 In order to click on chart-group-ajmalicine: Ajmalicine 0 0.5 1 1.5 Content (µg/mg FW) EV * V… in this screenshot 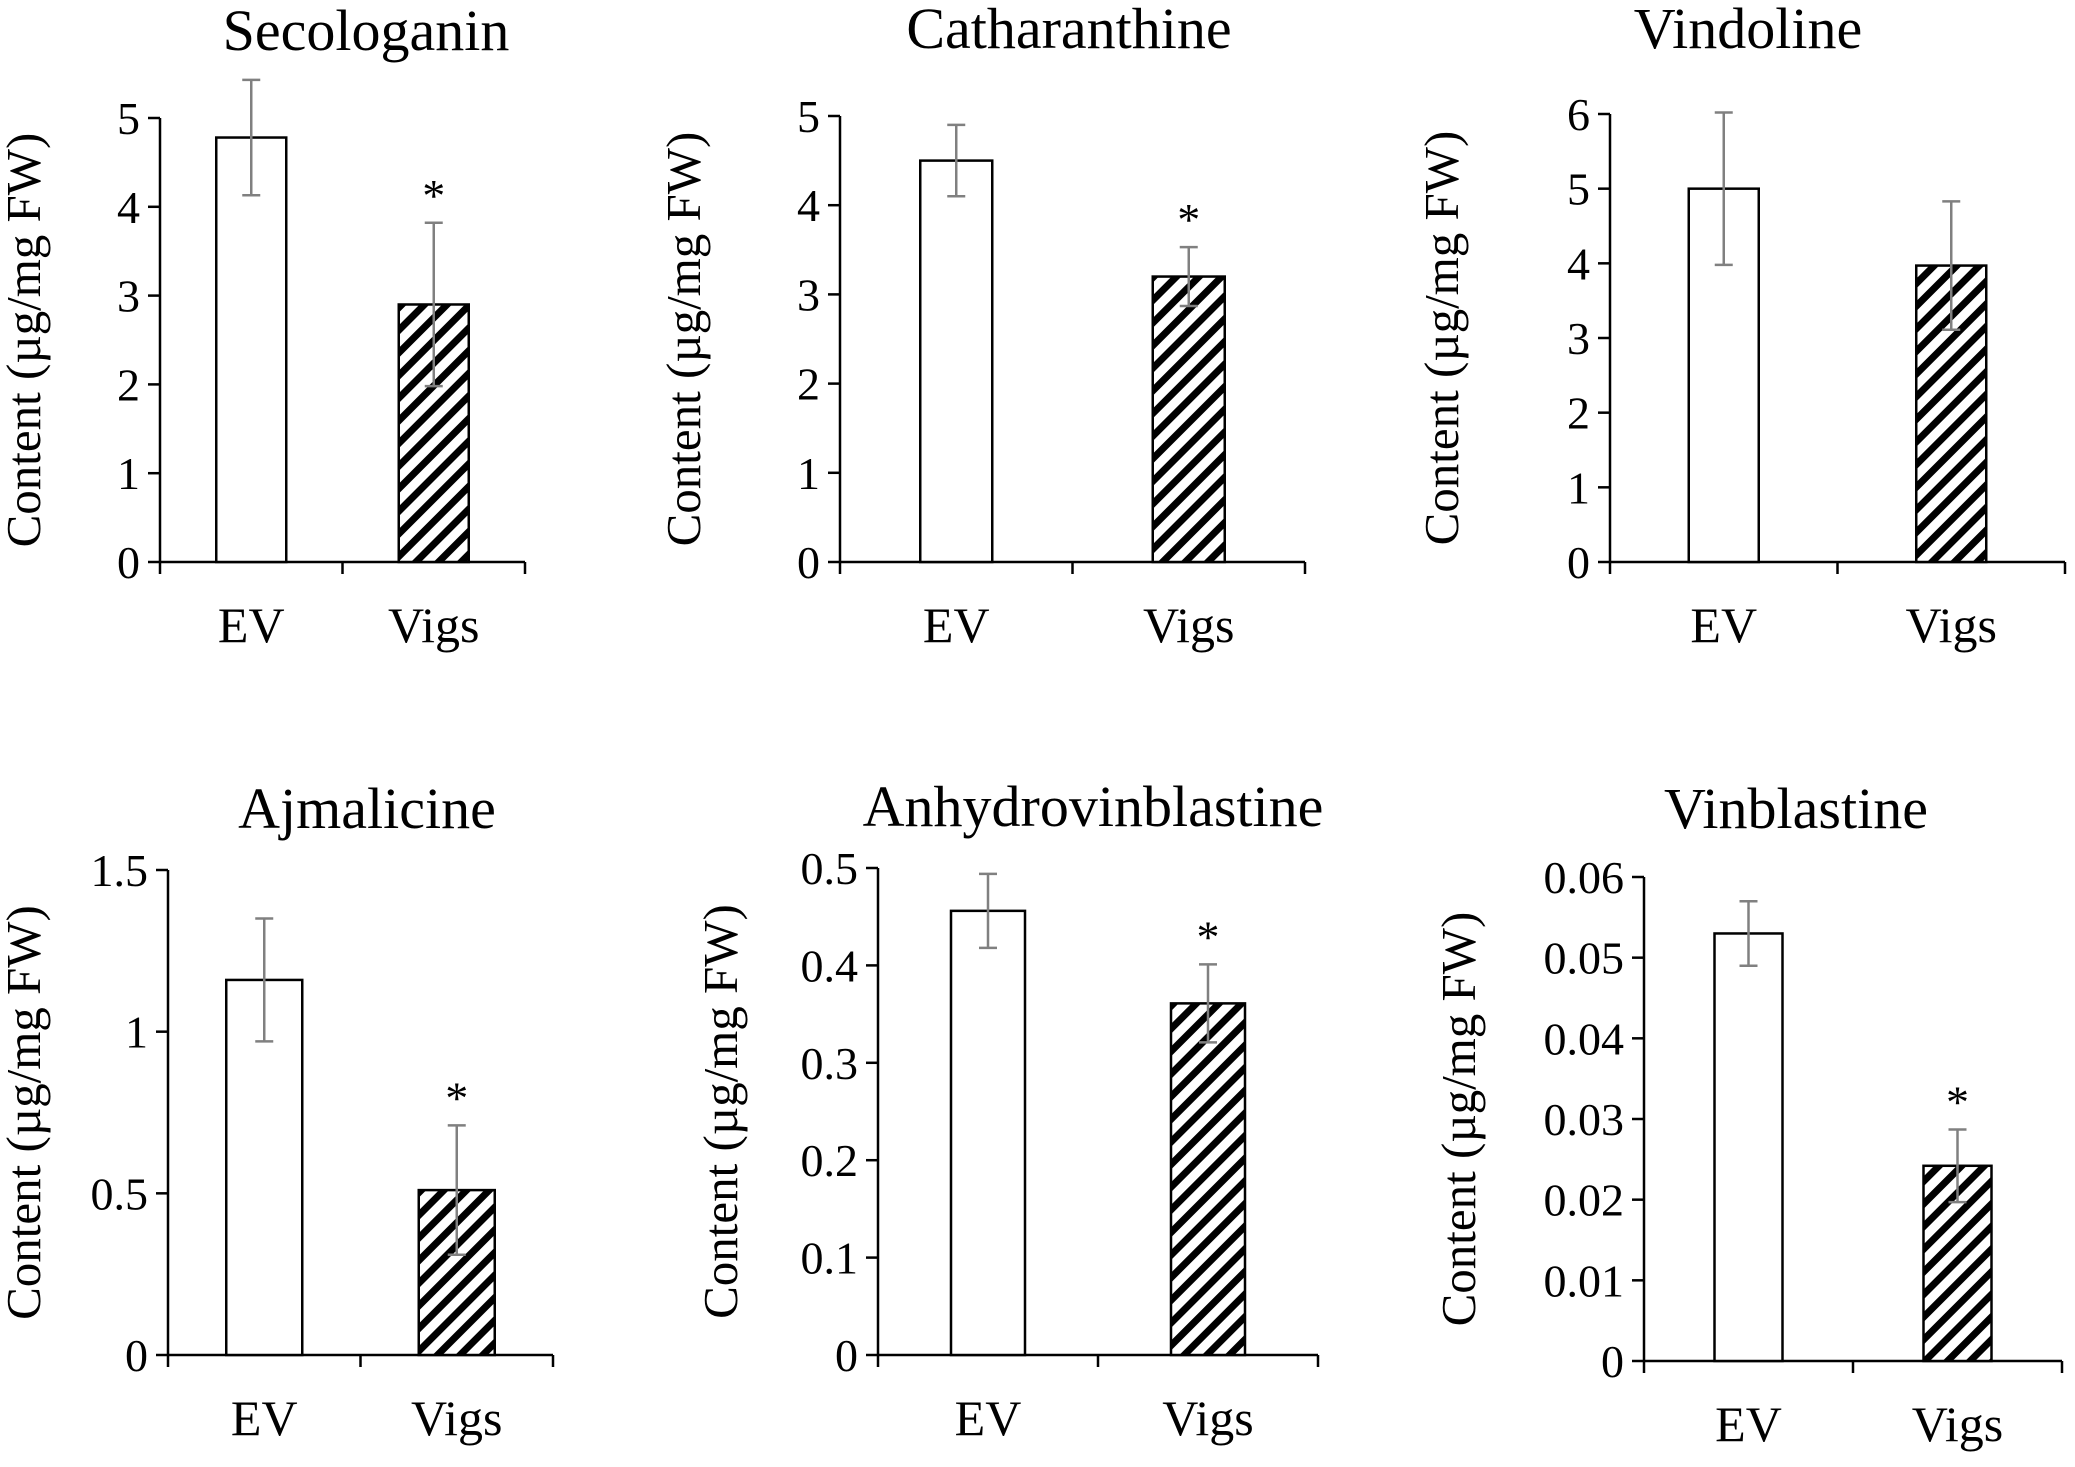, I will do `click(277, 1111)`.